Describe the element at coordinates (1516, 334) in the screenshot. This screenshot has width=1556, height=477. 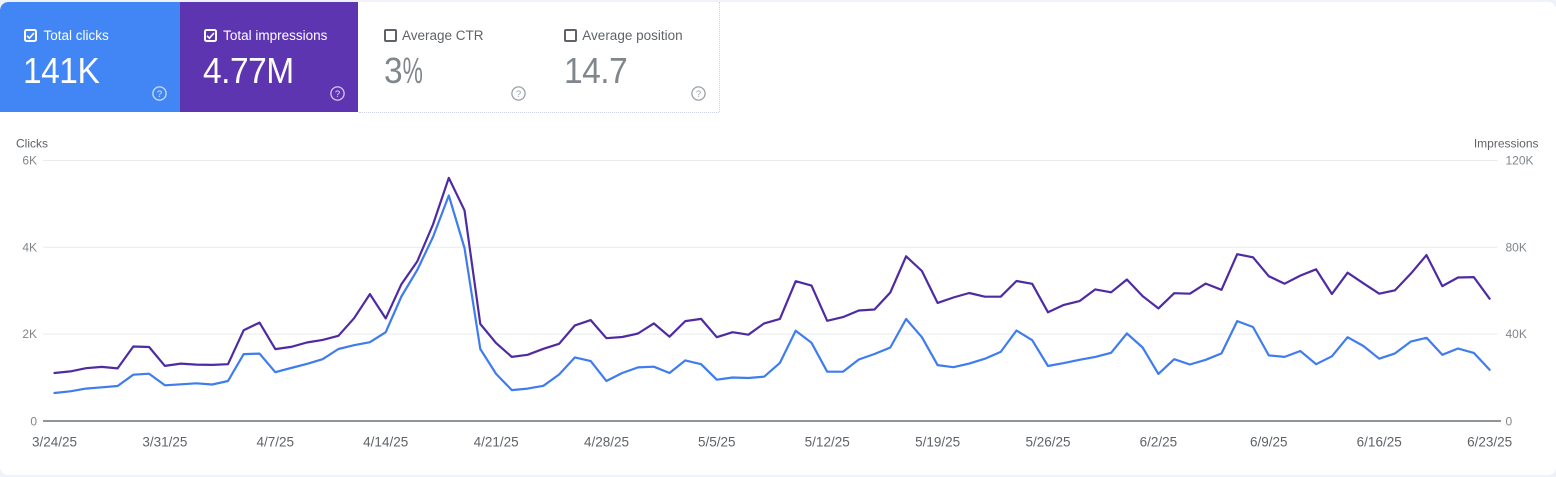
I see `svg-text: 40K` at that location.